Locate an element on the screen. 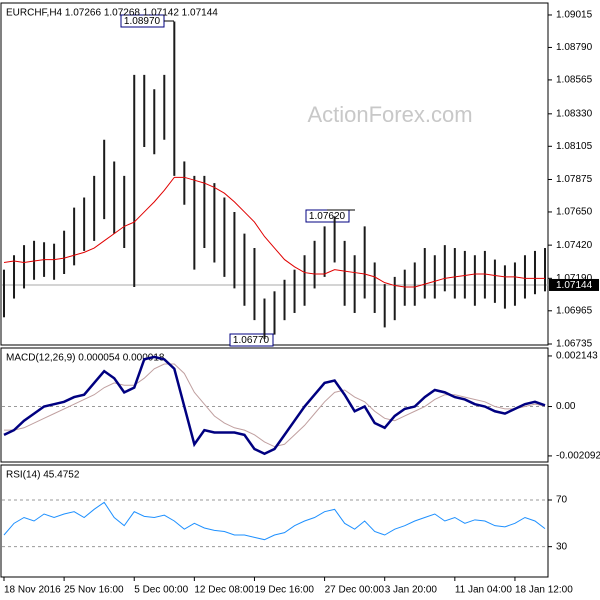 This screenshot has height=600, width=600. y-tick-label: 1.08565 is located at coordinates (574, 80).